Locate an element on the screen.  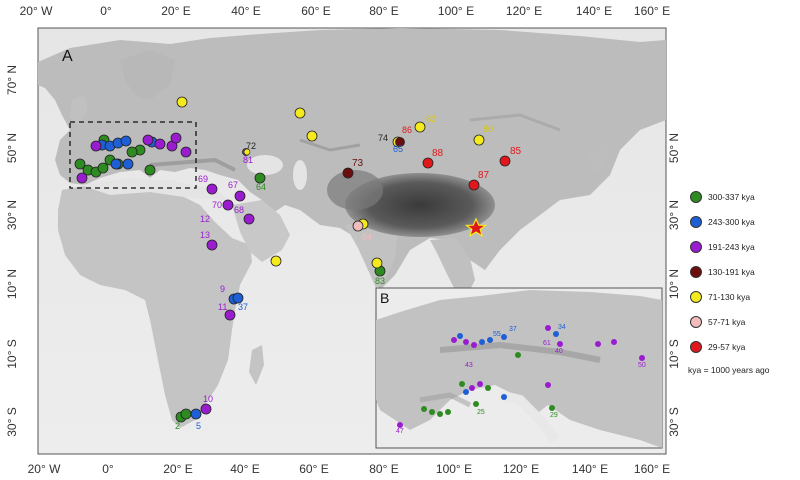
inset-alps is located at coordinates (520, 352).